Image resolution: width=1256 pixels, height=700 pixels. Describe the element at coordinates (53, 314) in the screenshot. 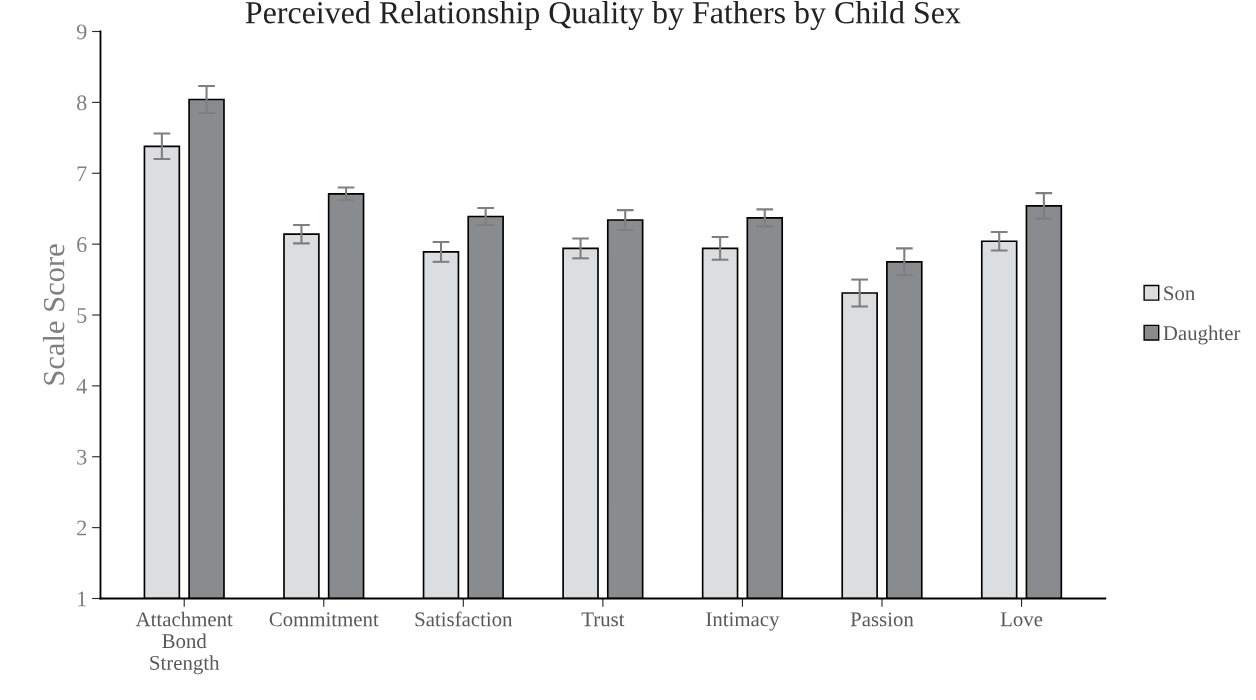

I see `y-axis-title: Scale Score` at that location.